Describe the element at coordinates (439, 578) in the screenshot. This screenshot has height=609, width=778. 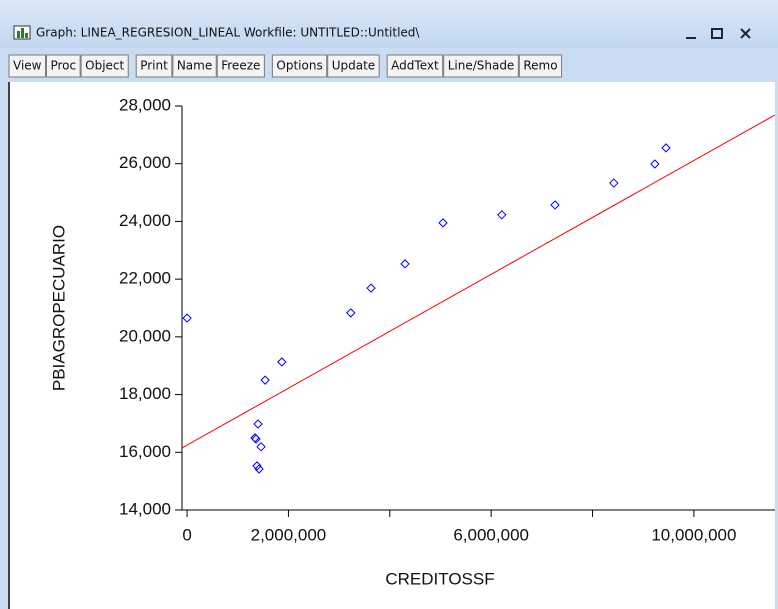
I see `x-axis-label: CREDITOSSF` at that location.